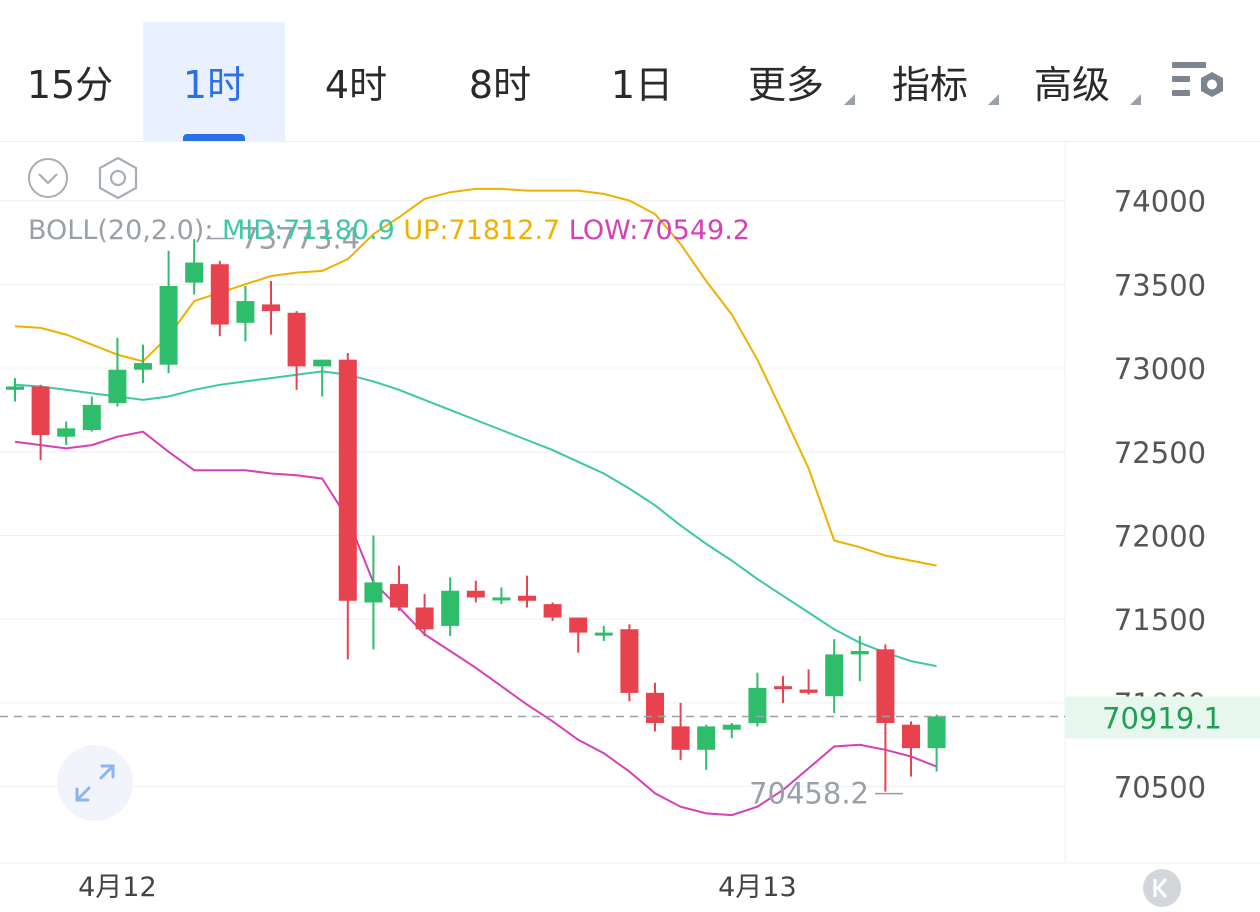  I want to click on tab-8: 高级, so click(1074, 81).